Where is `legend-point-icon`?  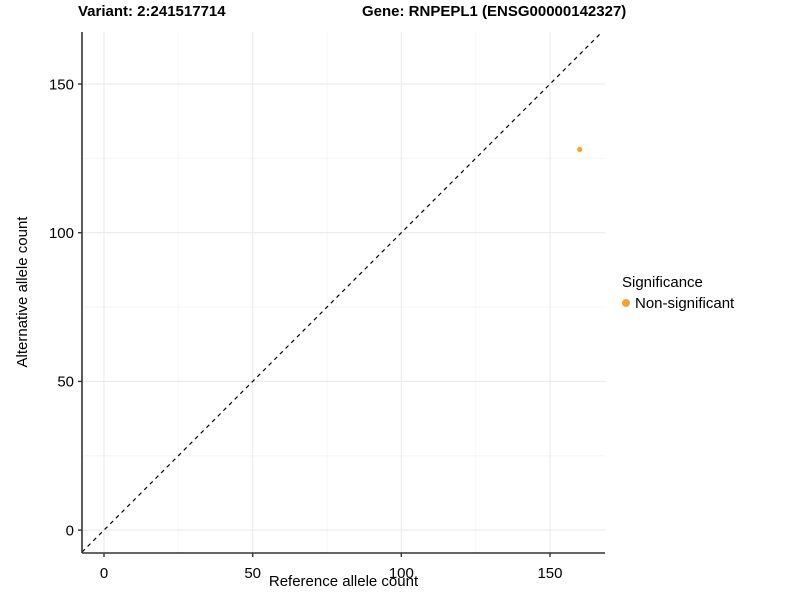 legend-point-icon is located at coordinates (626, 303).